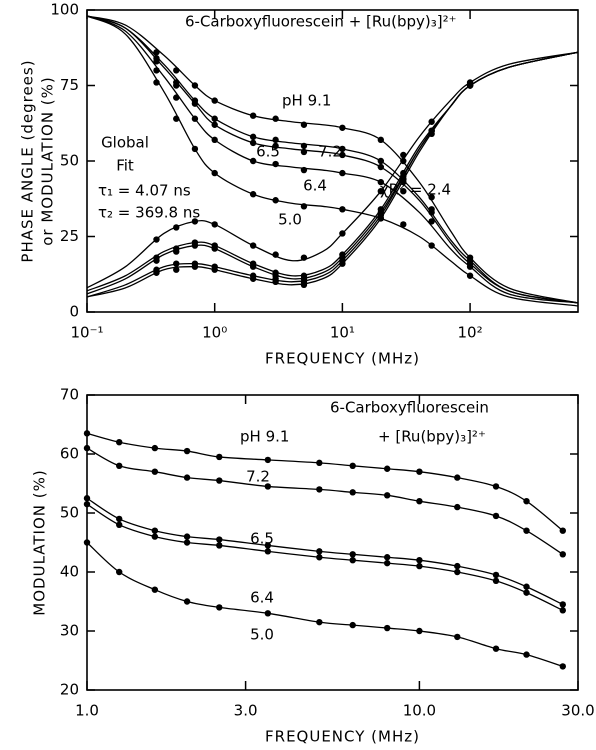 The width and height of the screenshot is (596, 750). What do you see at coordinates (470, 333) in the screenshot?
I see `x-tick-label: 10²` at bounding box center [470, 333].